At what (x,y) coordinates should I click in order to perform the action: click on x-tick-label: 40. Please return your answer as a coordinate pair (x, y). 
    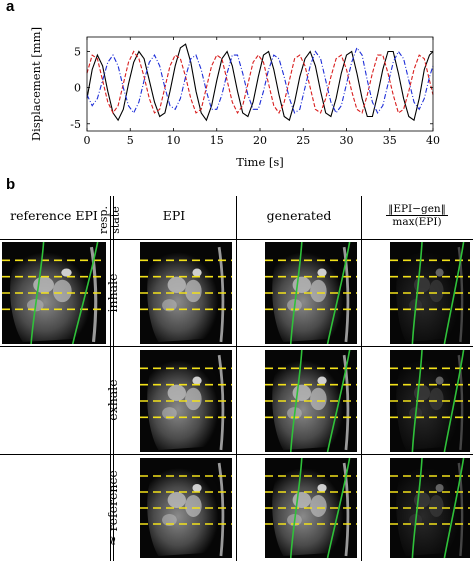
    Looking at the image, I should click on (433, 140).